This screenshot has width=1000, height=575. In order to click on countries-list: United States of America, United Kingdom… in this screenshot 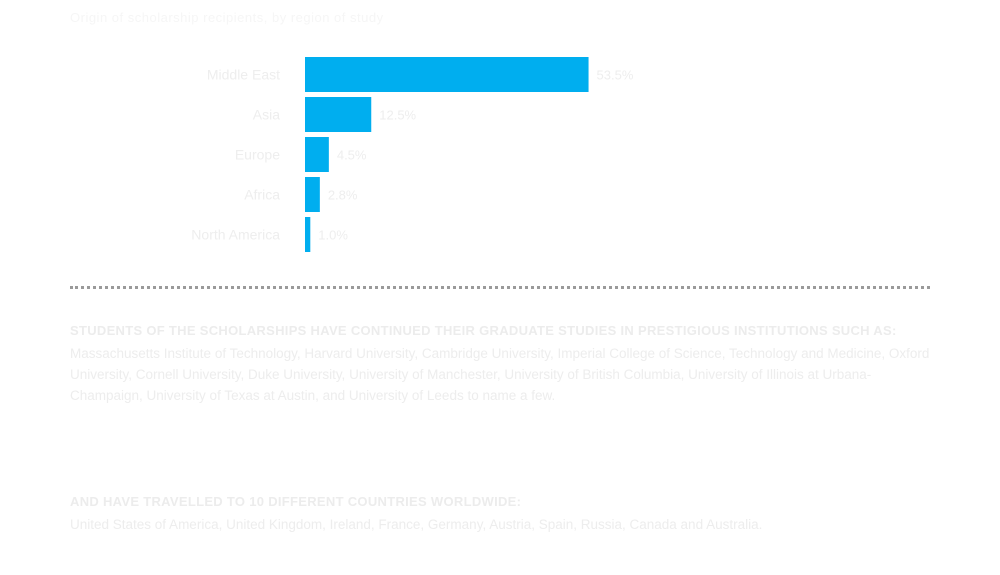, I will do `click(416, 524)`.